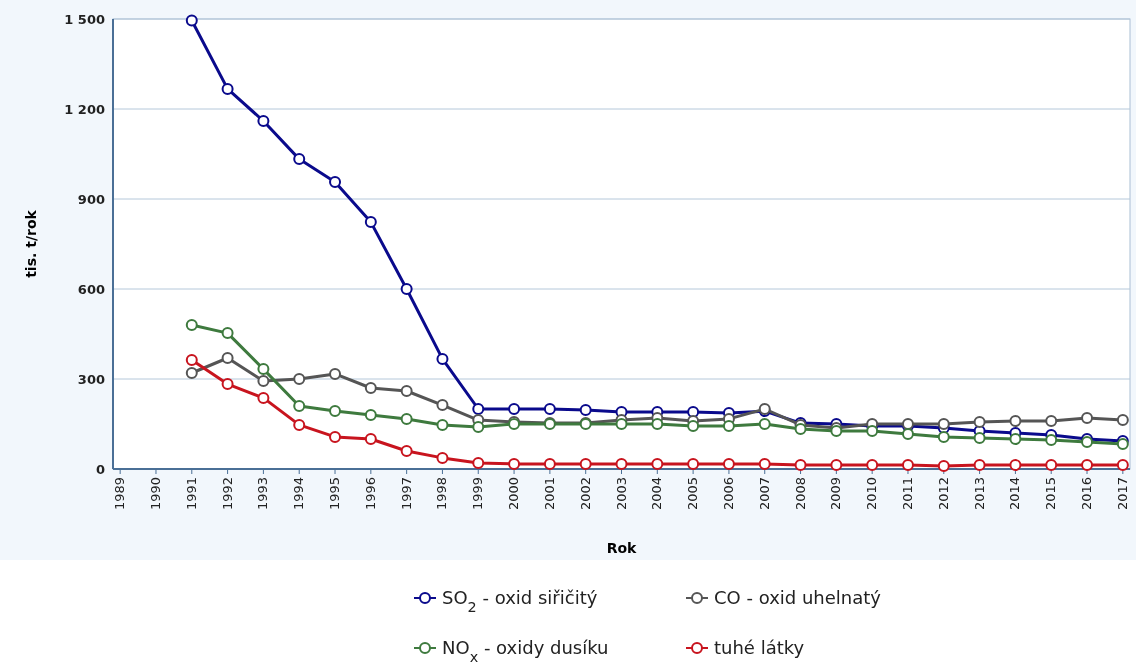  What do you see at coordinates (91, 199) in the screenshot?
I see `y-tick-label: 900` at bounding box center [91, 199].